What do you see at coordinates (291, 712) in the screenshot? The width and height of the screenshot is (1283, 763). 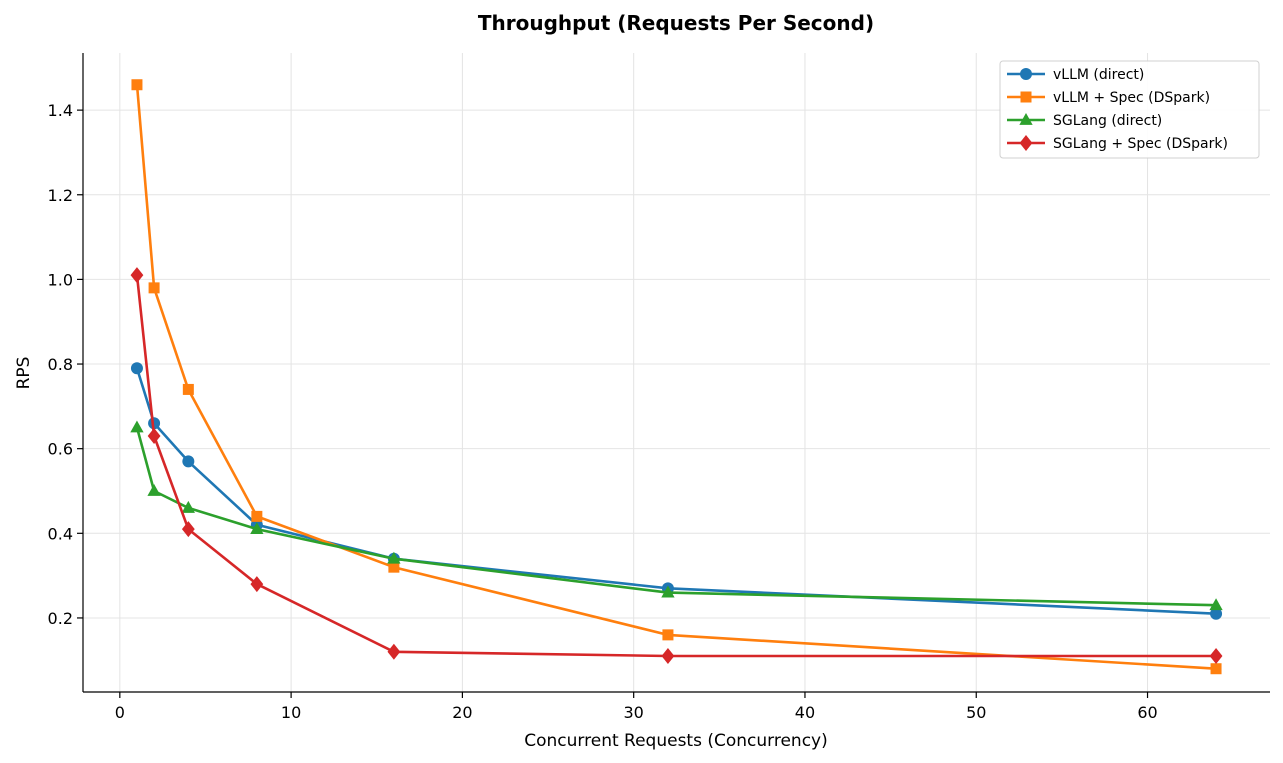 I see `x-tick-label: 10` at bounding box center [291, 712].